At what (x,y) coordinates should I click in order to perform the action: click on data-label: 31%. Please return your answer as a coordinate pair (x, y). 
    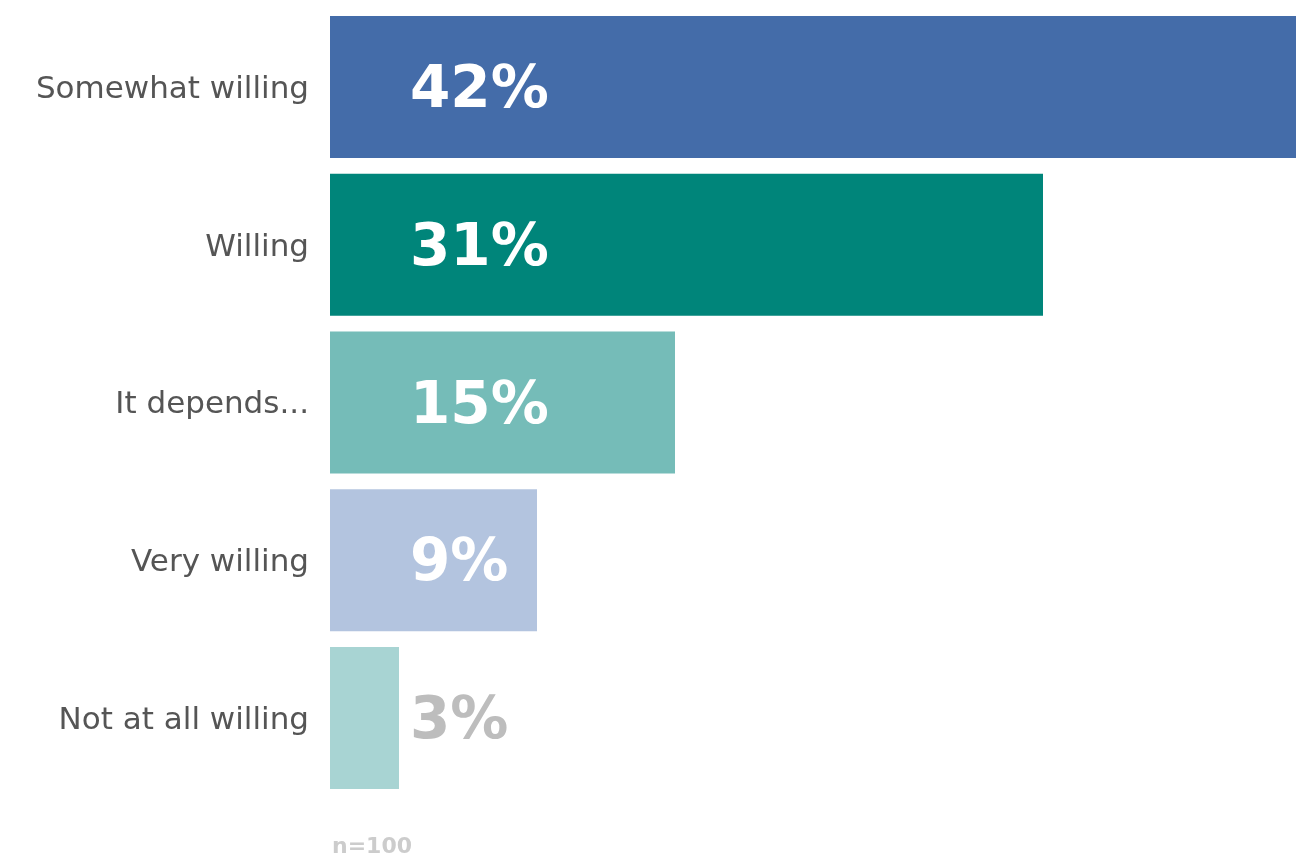
    Looking at the image, I should click on (479, 245).